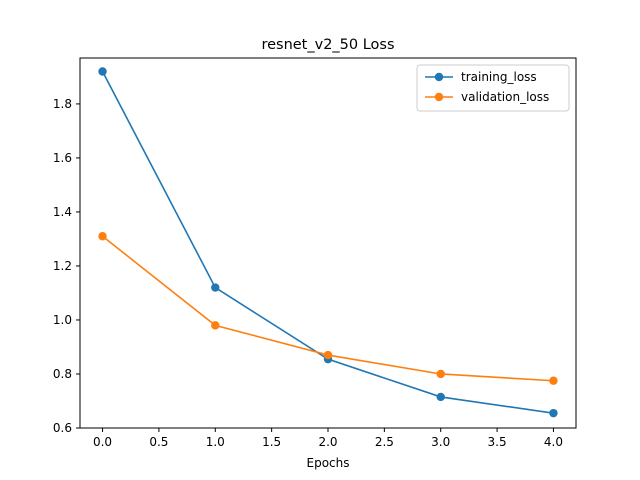  I want to click on x-tick-label: 1.0, so click(215, 442).